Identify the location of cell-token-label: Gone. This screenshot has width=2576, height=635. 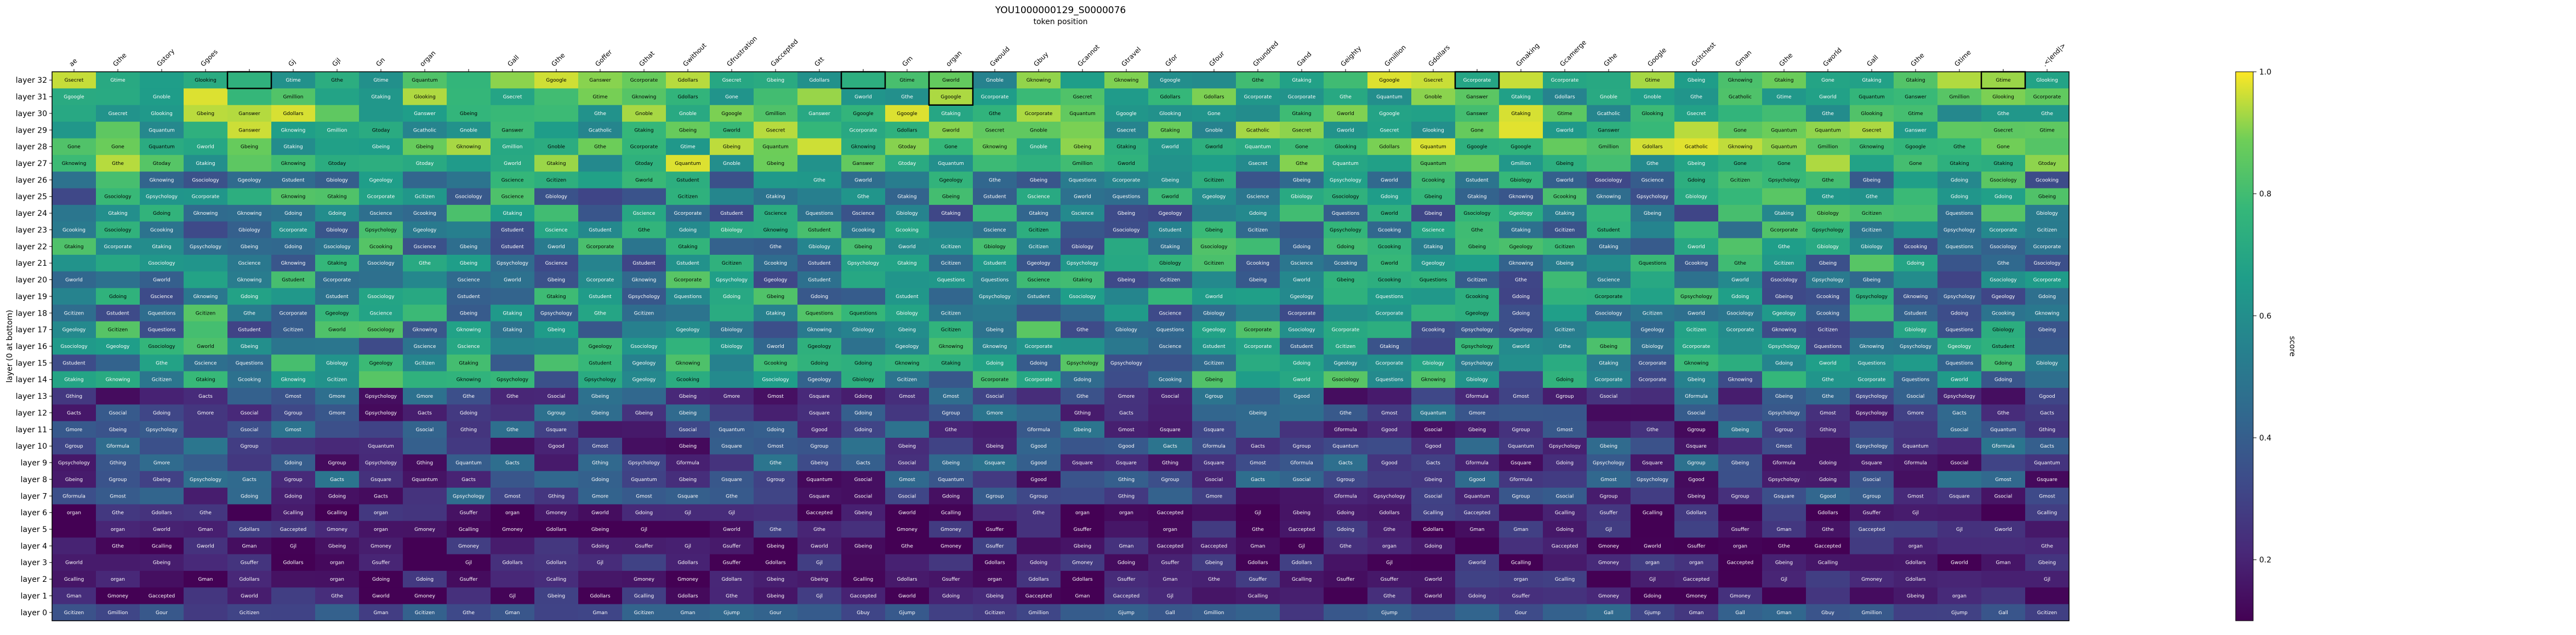
(951, 148).